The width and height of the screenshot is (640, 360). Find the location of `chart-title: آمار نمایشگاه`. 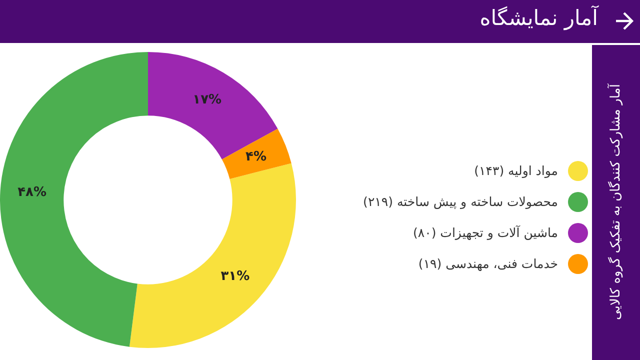

chart-title: آمار نمایشگاه is located at coordinates (539, 18).